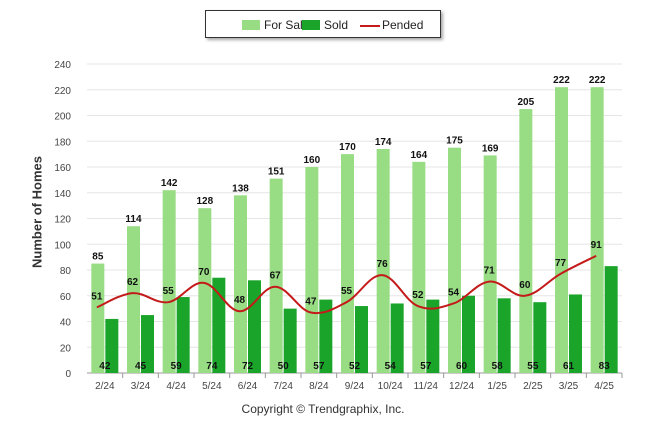  I want to click on x-tick-label: 1/25, so click(497, 386).